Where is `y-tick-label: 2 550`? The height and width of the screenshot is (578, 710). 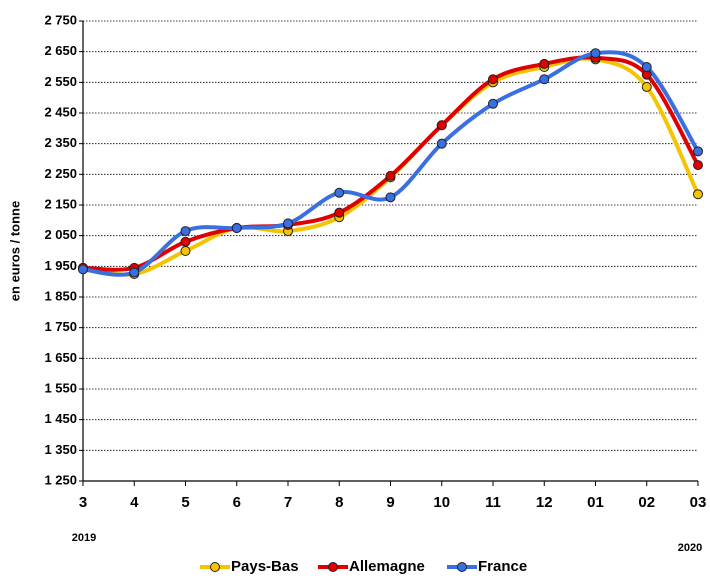 y-tick-label: 2 550 is located at coordinates (60, 81).